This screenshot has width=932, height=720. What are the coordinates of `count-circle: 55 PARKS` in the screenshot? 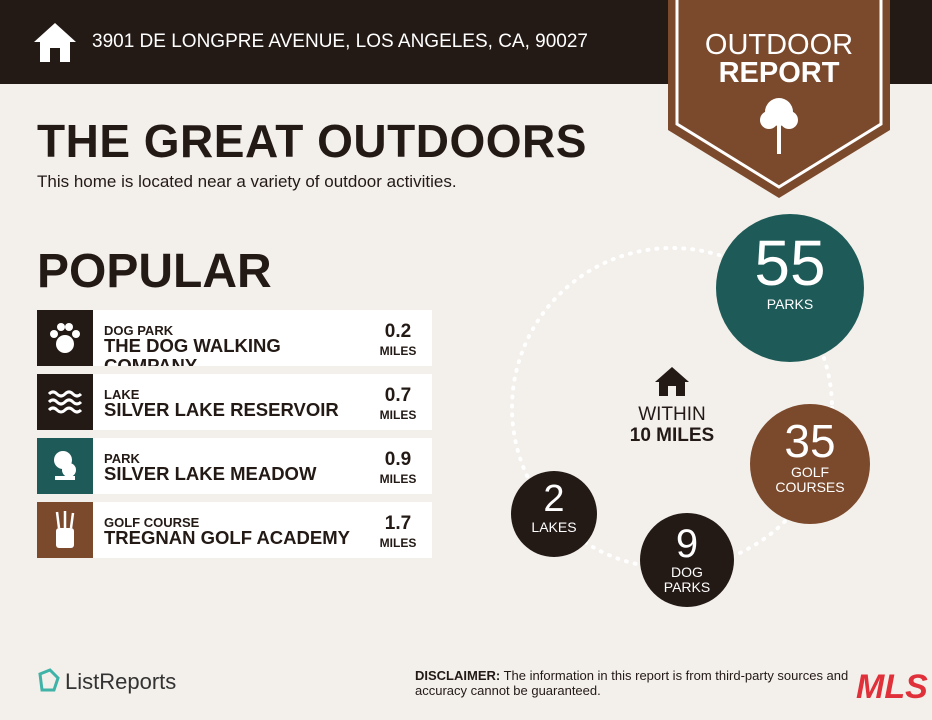 It's located at (790, 288).